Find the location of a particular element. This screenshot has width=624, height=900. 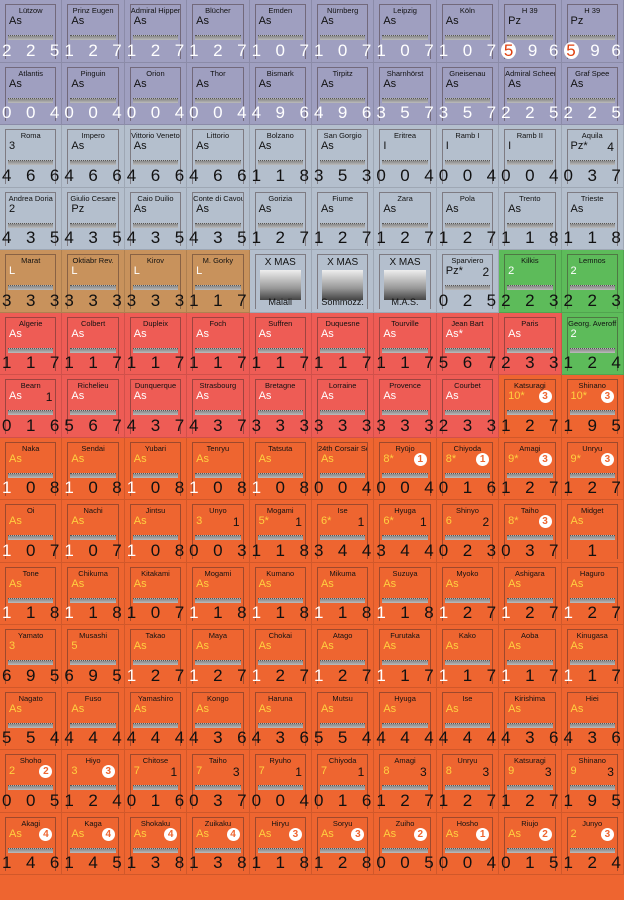

counter: Provence As 3 3 3 is located at coordinates (405, 406).